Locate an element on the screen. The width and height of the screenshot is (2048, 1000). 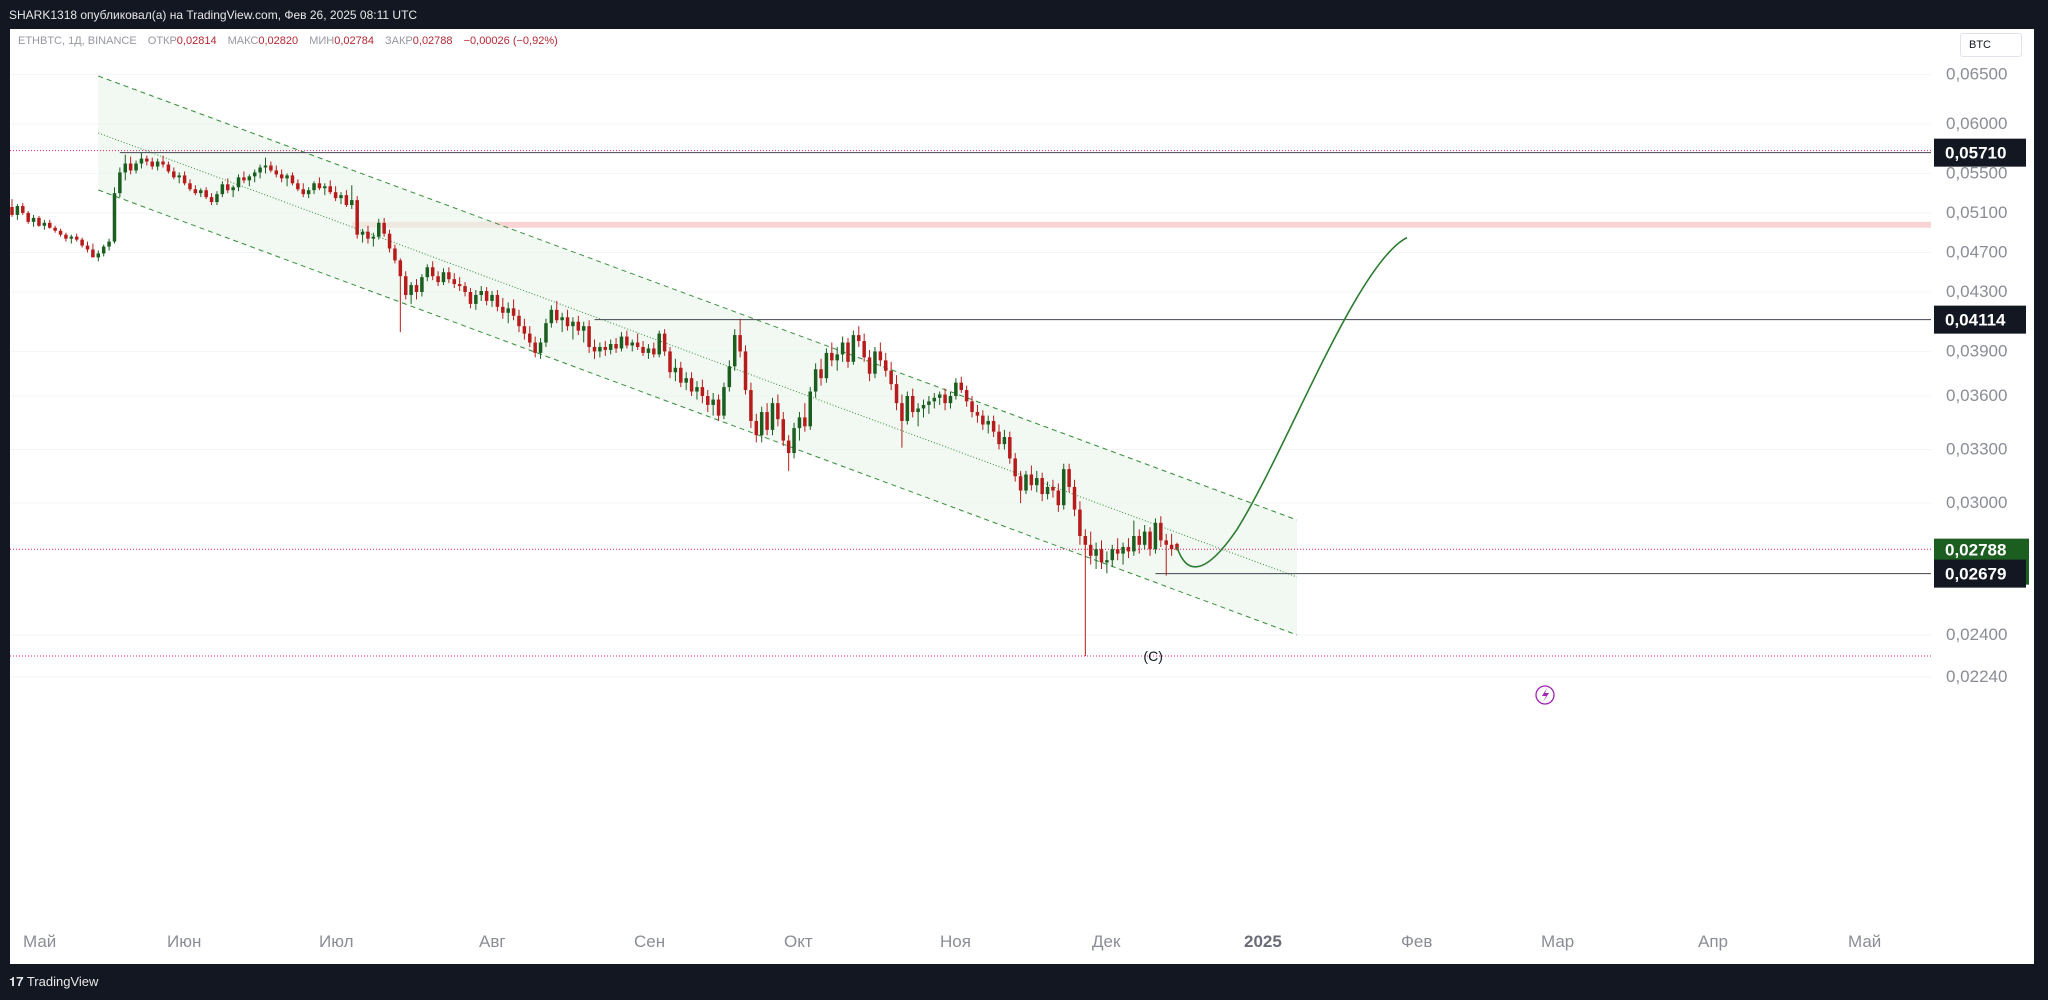
currency-button: BTC is located at coordinates (1991, 45).